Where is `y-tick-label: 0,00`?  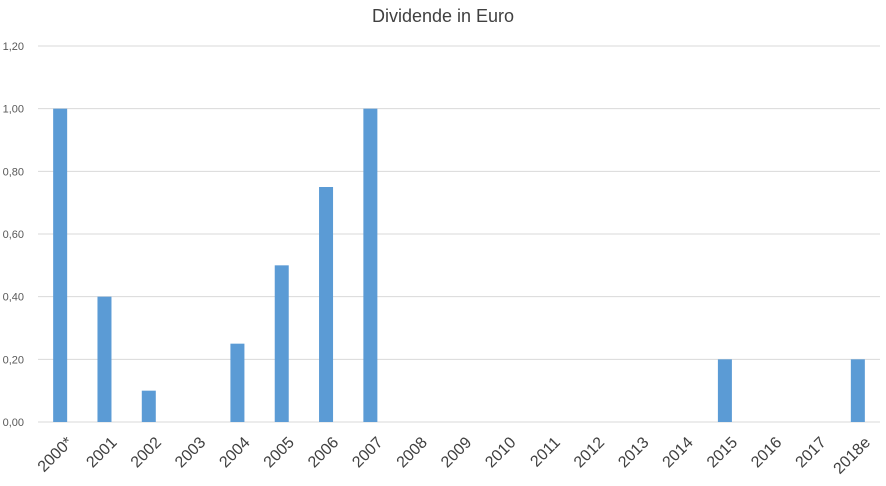 y-tick-label: 0,00 is located at coordinates (13, 423).